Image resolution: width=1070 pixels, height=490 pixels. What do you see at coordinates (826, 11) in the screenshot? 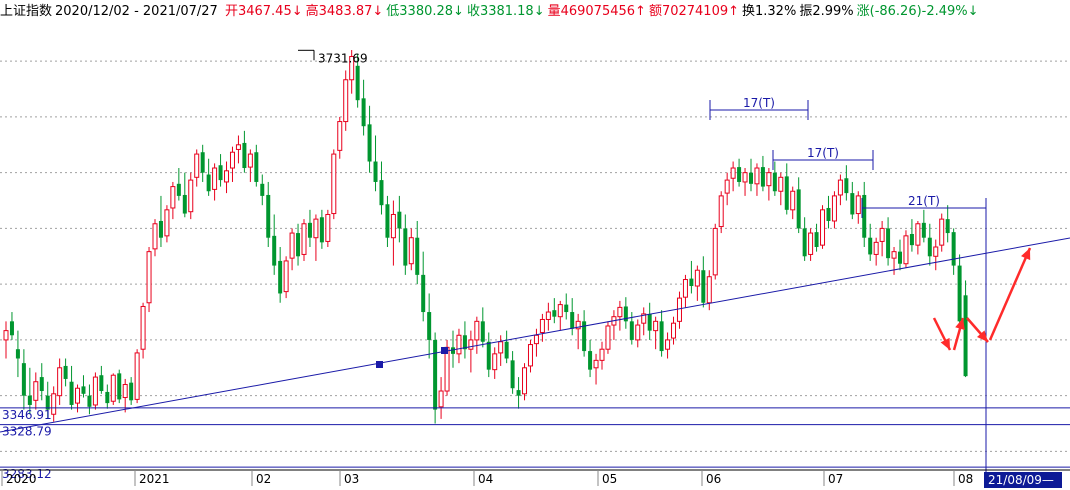
I see `amplitude-value: 振2.99%` at bounding box center [826, 11].